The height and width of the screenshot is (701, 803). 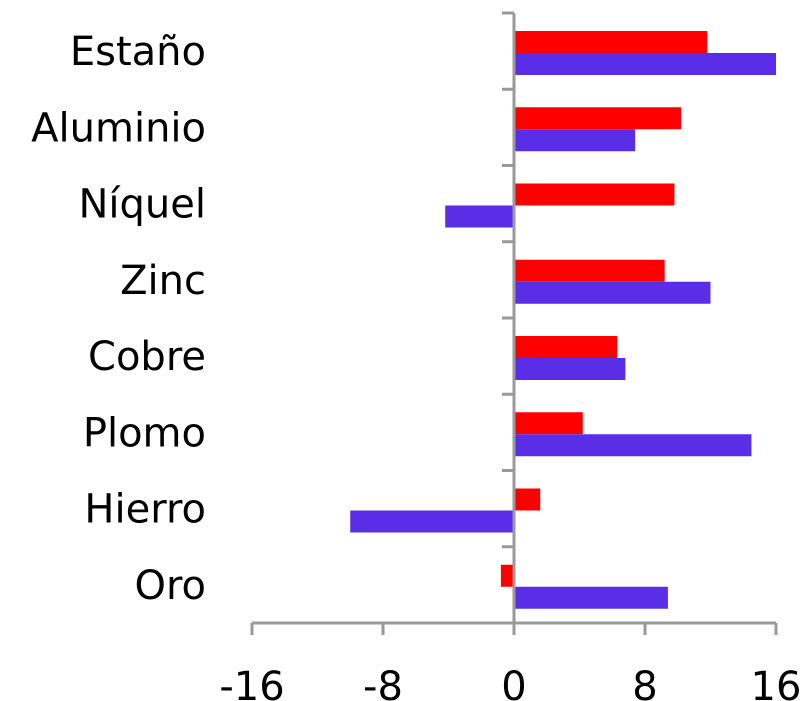 I want to click on x-tick-label: 8, so click(x=644, y=682).